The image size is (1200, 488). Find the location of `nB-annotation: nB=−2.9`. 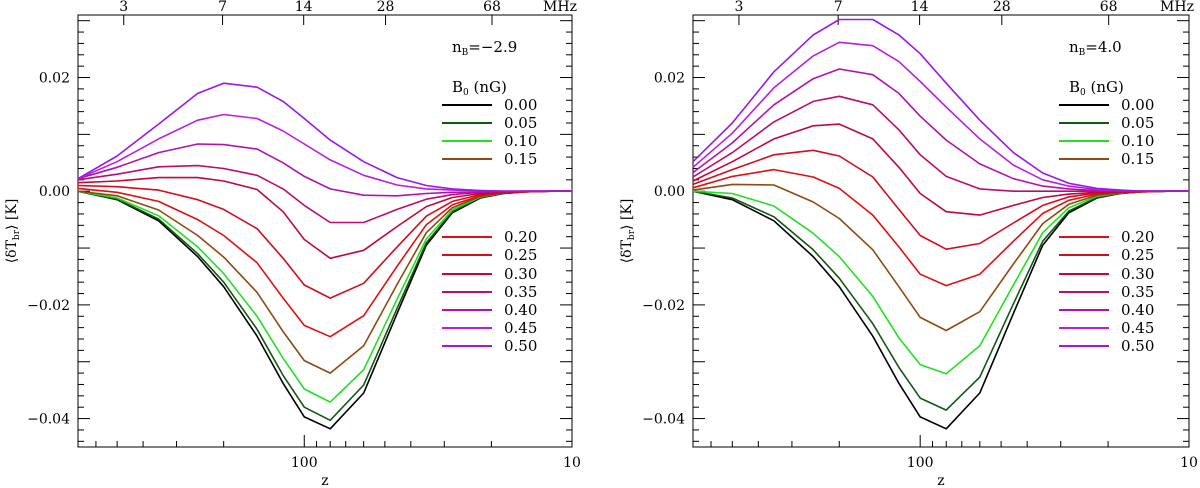

nB-annotation: nB=−2.9 is located at coordinates (484, 48).